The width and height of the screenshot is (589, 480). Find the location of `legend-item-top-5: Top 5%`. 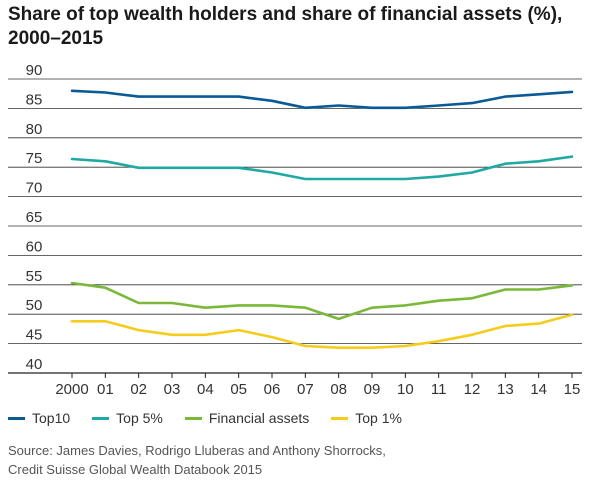

legend-item-top-5: Top 5% is located at coordinates (127, 418).